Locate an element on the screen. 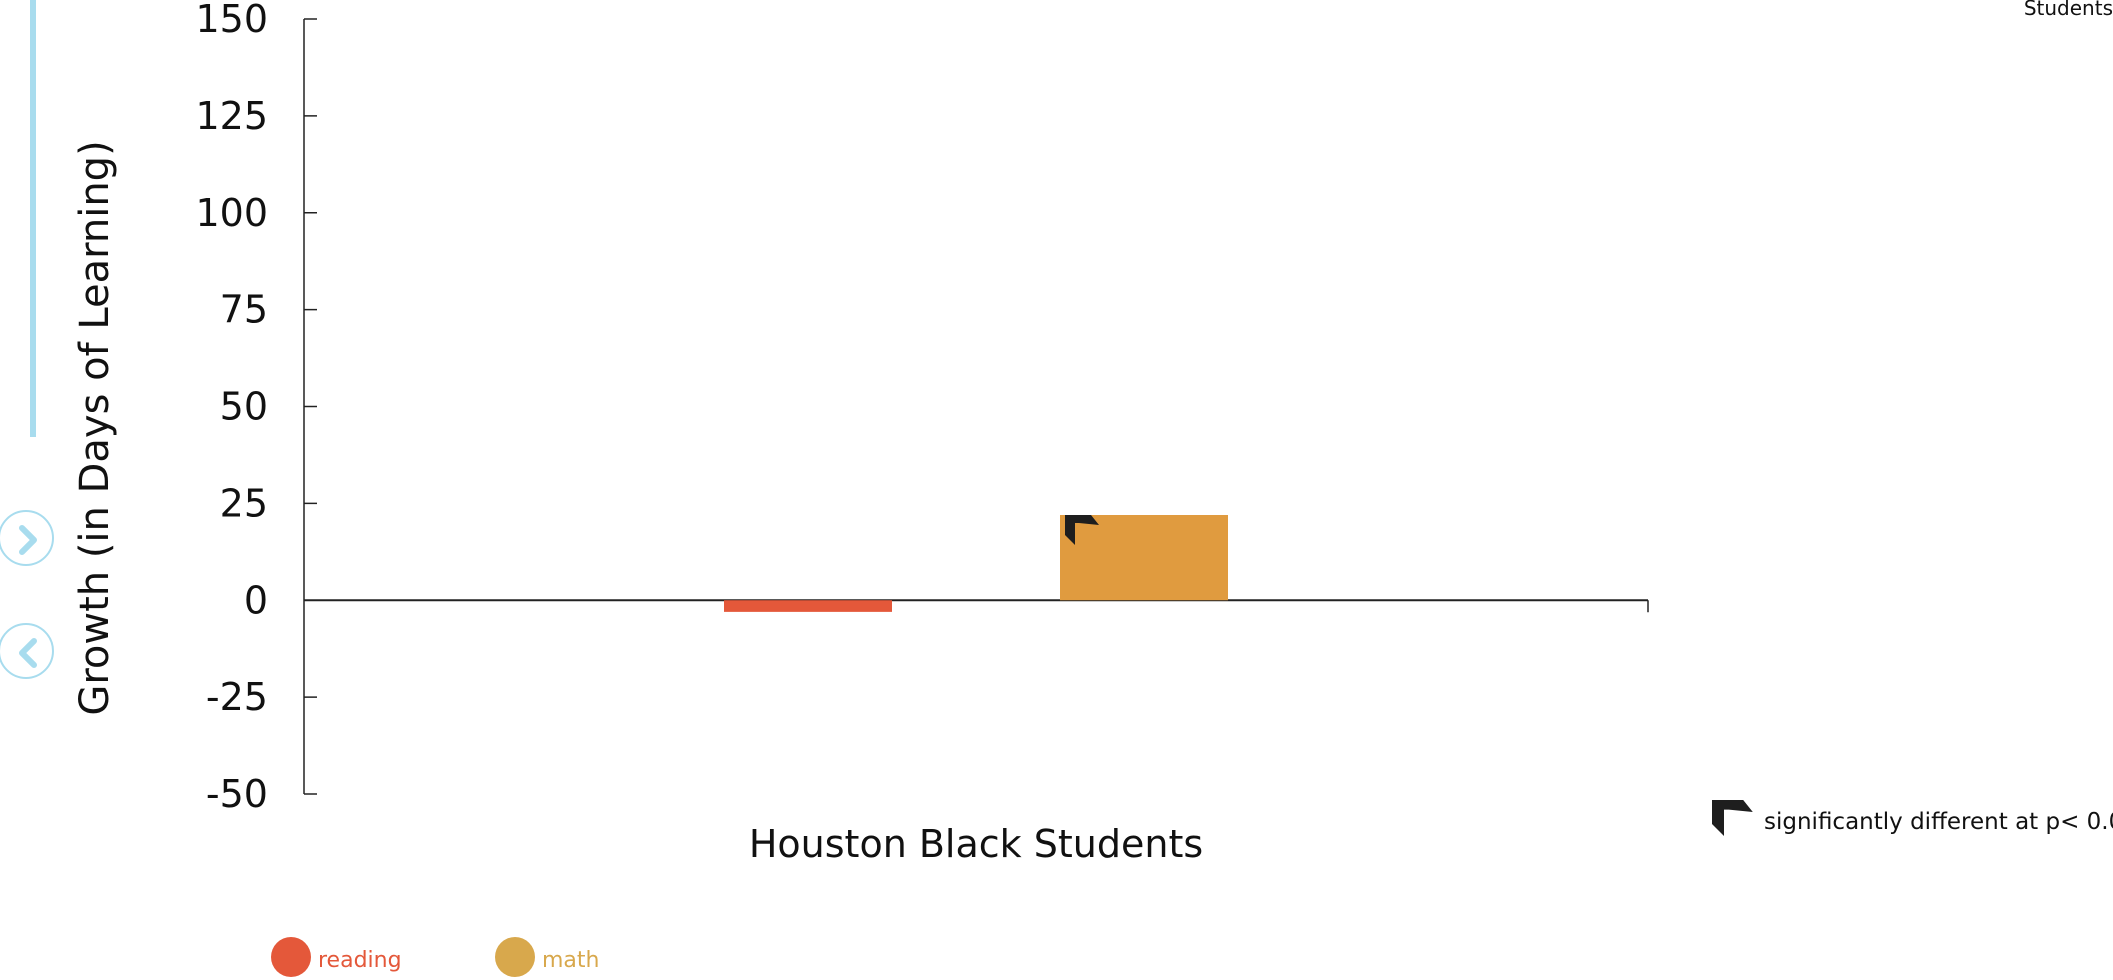 The width and height of the screenshot is (2113, 980). y-tick-label: 50 is located at coordinates (244, 407).